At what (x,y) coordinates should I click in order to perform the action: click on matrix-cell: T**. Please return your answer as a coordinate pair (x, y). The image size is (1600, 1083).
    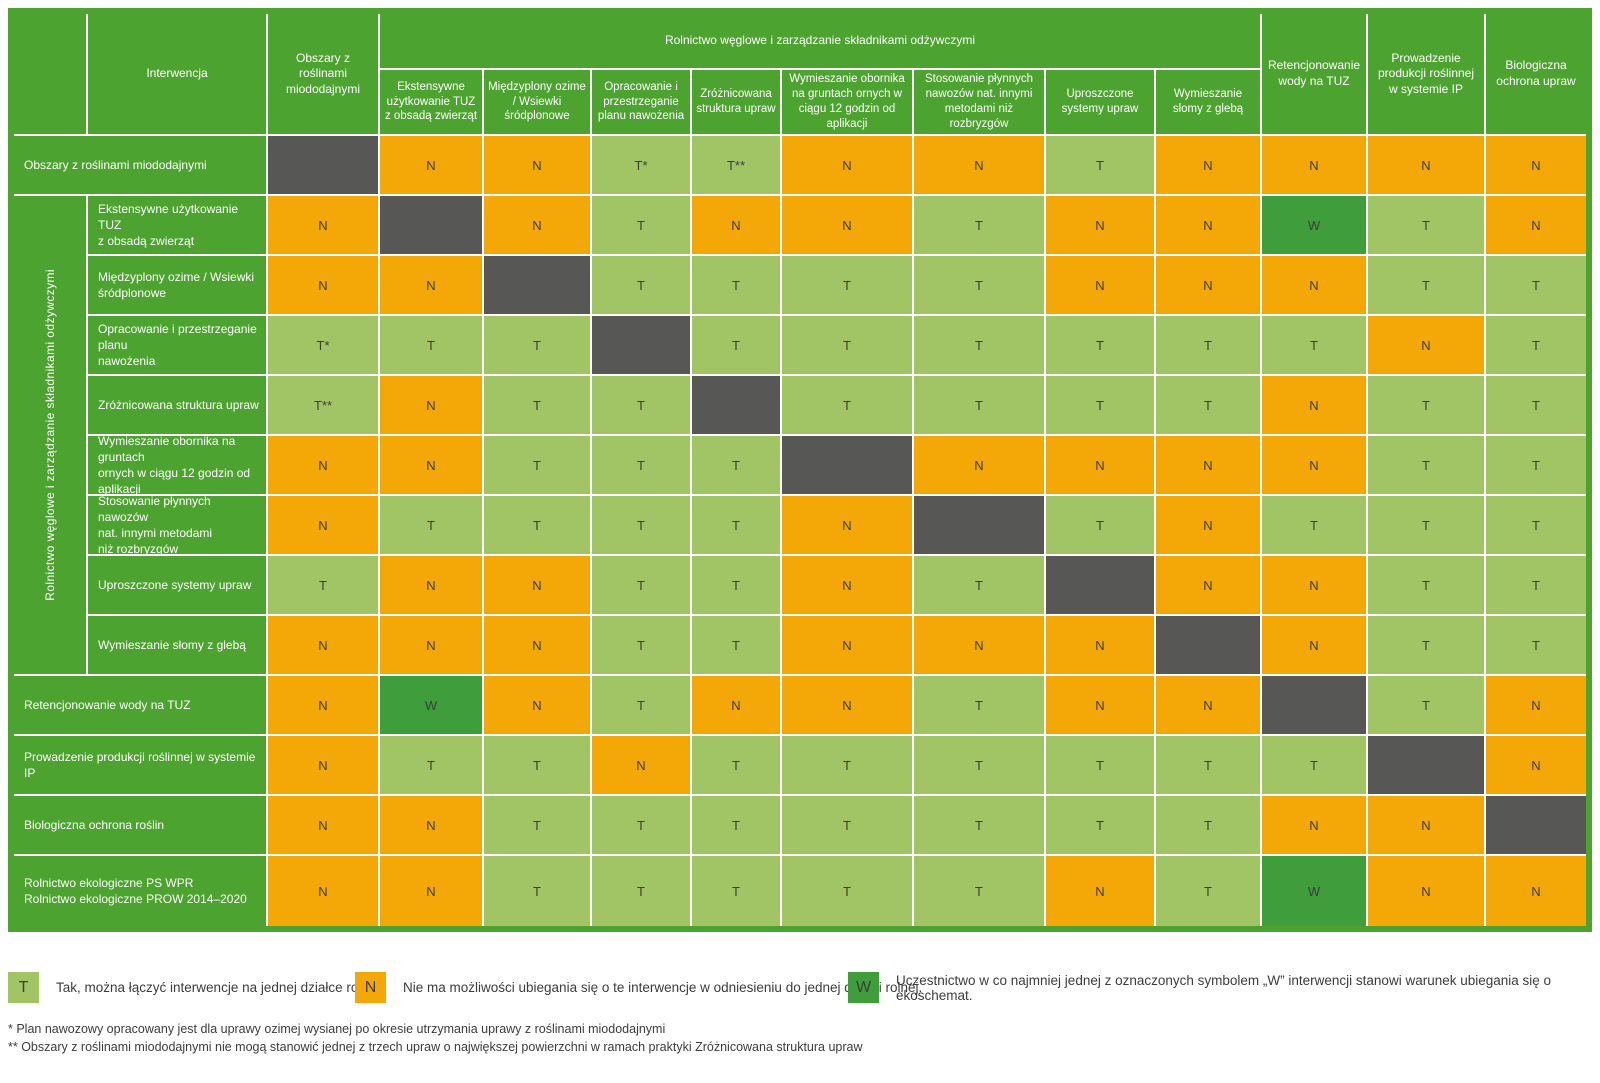
    Looking at the image, I should click on (736, 165).